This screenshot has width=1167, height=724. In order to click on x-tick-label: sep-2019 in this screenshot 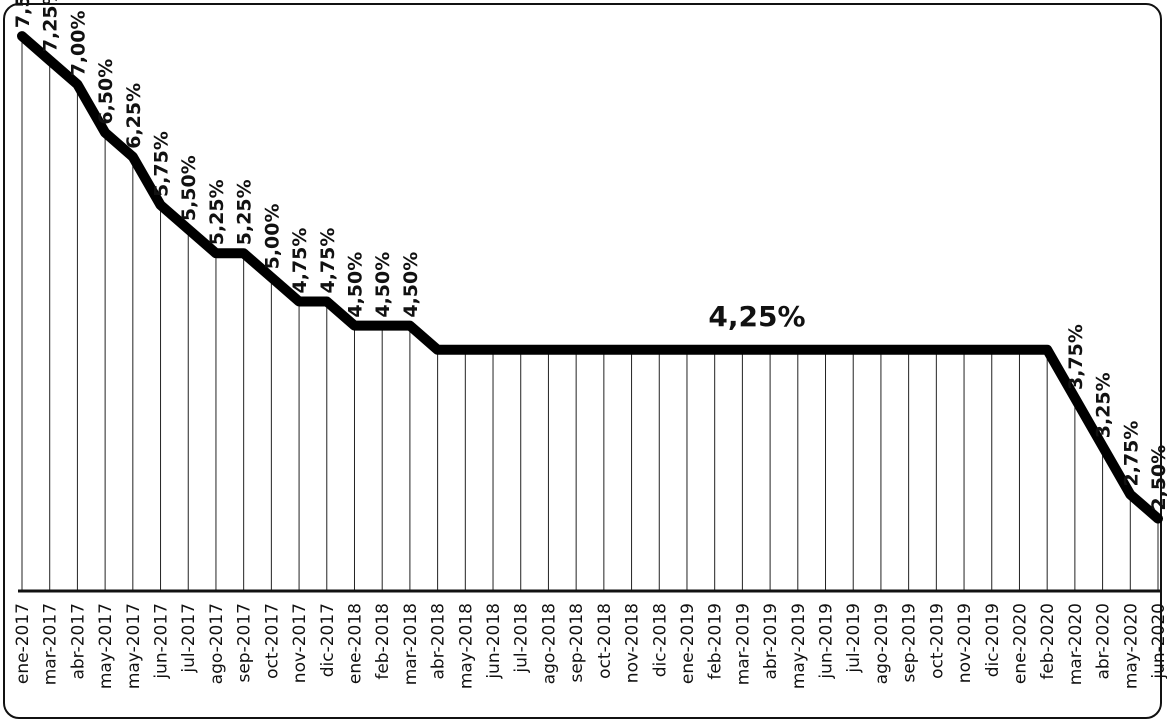, I will do `click(910, 643)`.